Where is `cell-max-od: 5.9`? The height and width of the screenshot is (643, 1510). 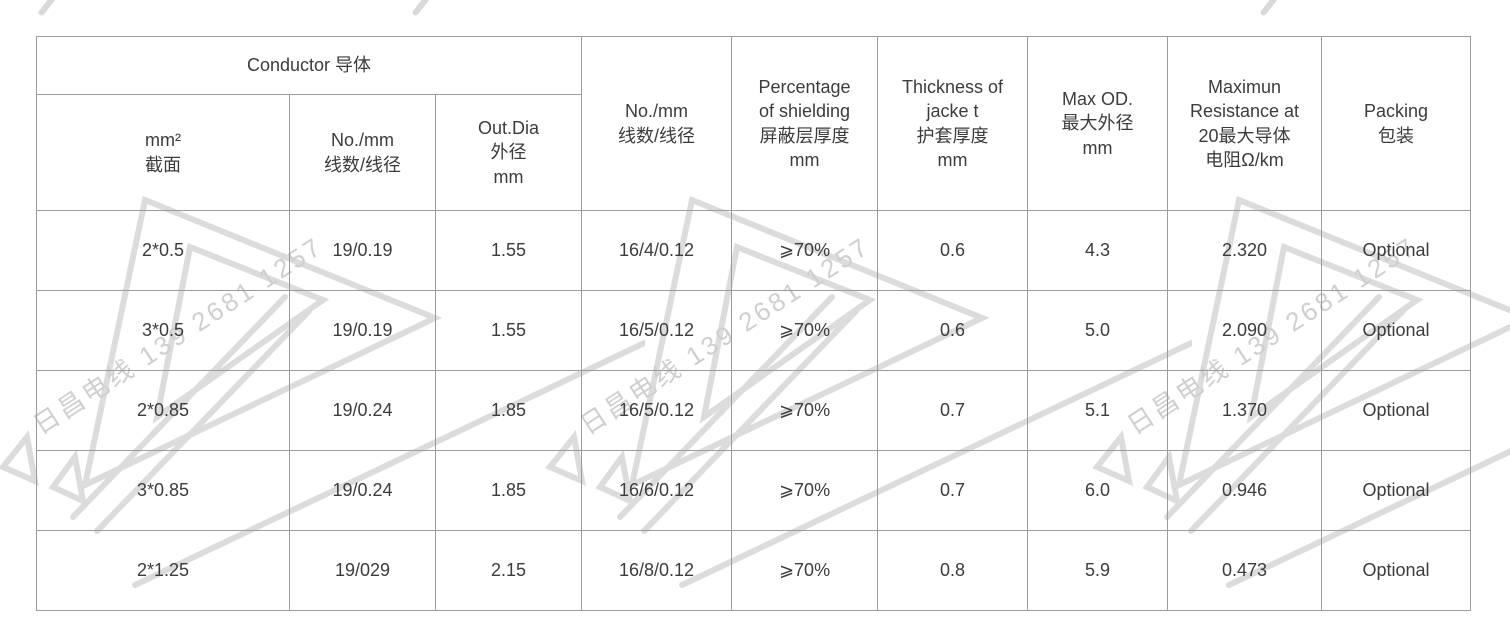 cell-max-od: 5.9 is located at coordinates (1098, 570).